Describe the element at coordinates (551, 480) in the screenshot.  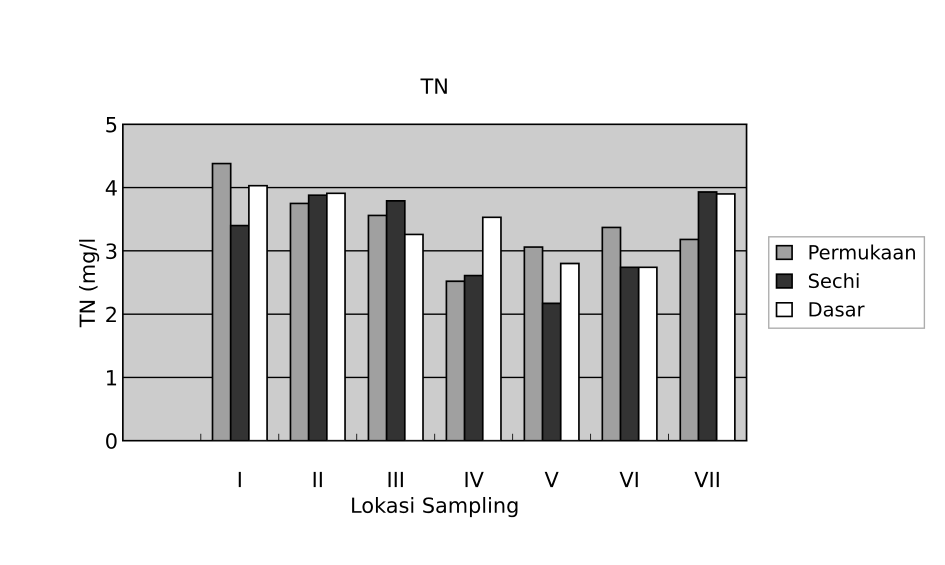
I see `x-tick-label: V` at that location.